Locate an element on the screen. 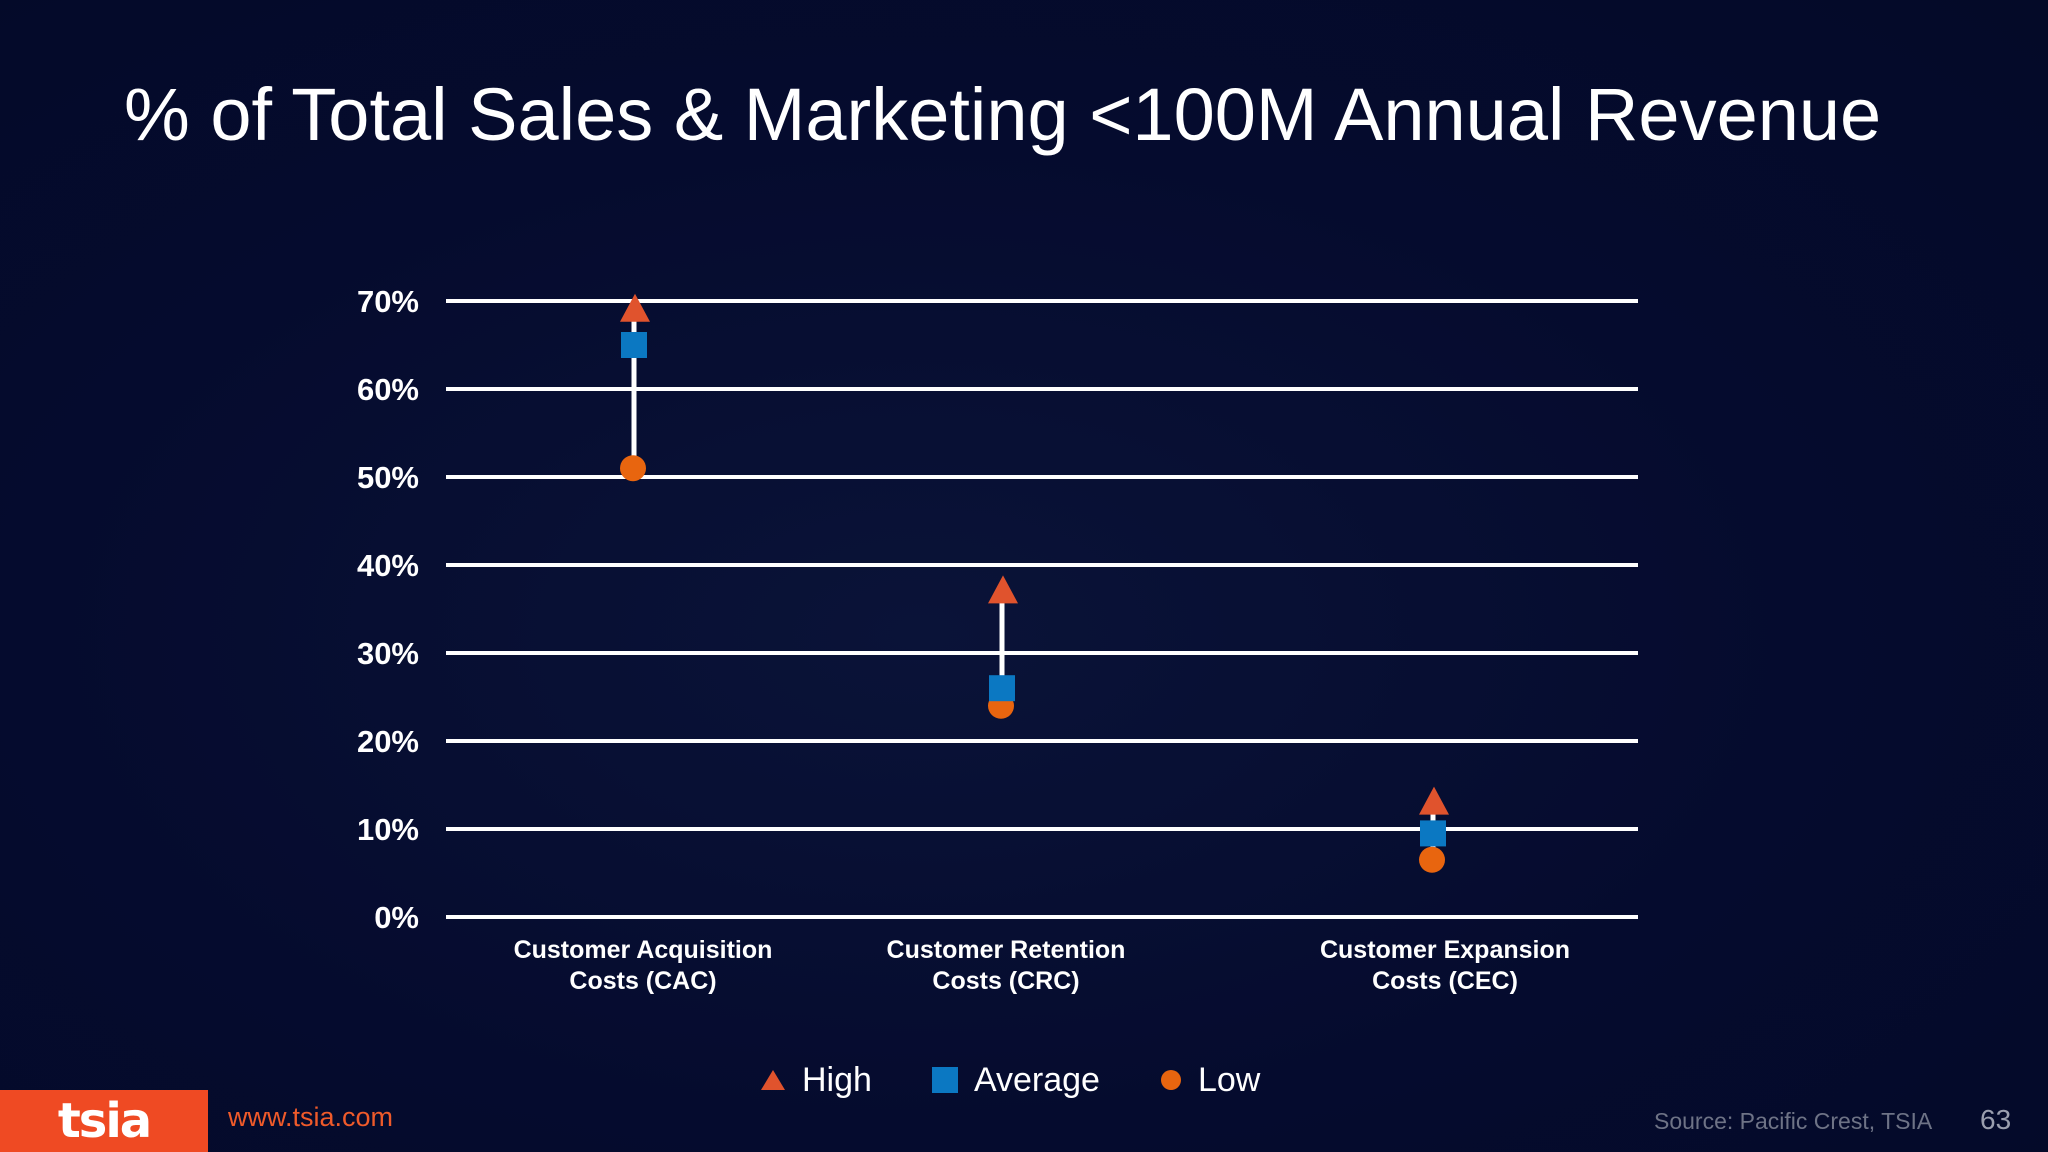 The height and width of the screenshot is (1152, 2048). brand-logo-box: tsia is located at coordinates (104, 1121).